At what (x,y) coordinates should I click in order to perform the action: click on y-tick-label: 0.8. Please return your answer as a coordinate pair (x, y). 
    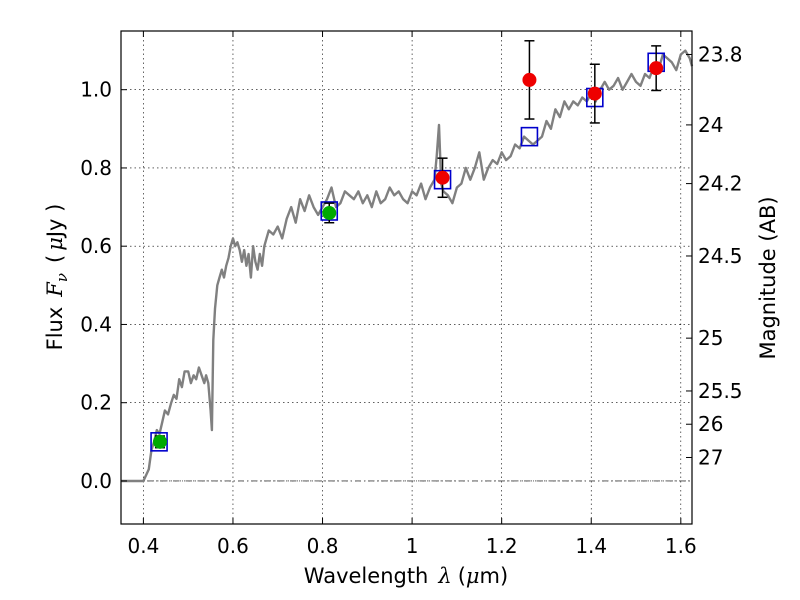
    Looking at the image, I should click on (96, 168).